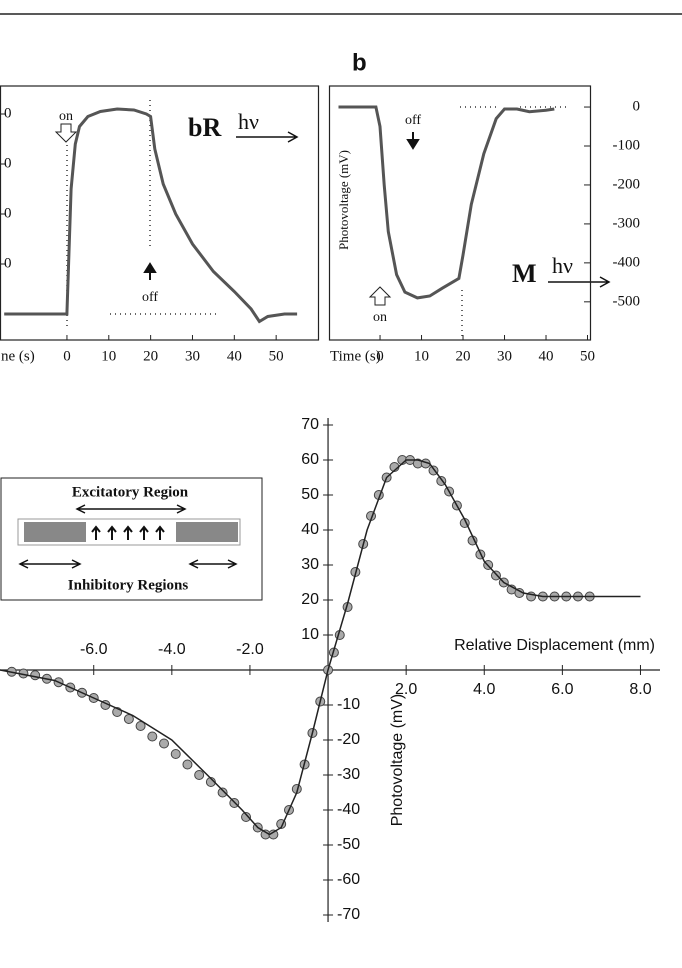 This screenshot has width=682, height=968. Describe the element at coordinates (310, 634) in the screenshot. I see `y-tick-label: 10` at that location.